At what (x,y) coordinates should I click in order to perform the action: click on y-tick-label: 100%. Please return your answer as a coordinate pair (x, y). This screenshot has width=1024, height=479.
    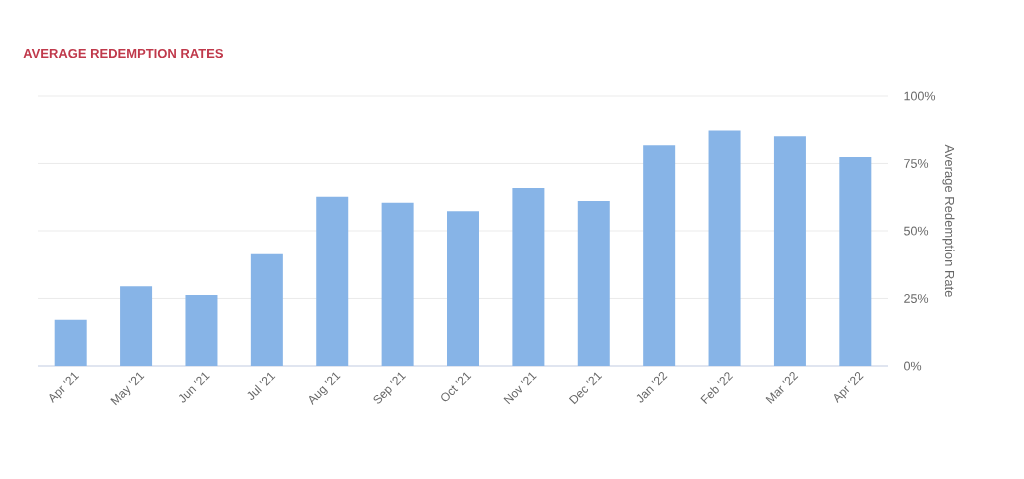
    Looking at the image, I should click on (920, 96).